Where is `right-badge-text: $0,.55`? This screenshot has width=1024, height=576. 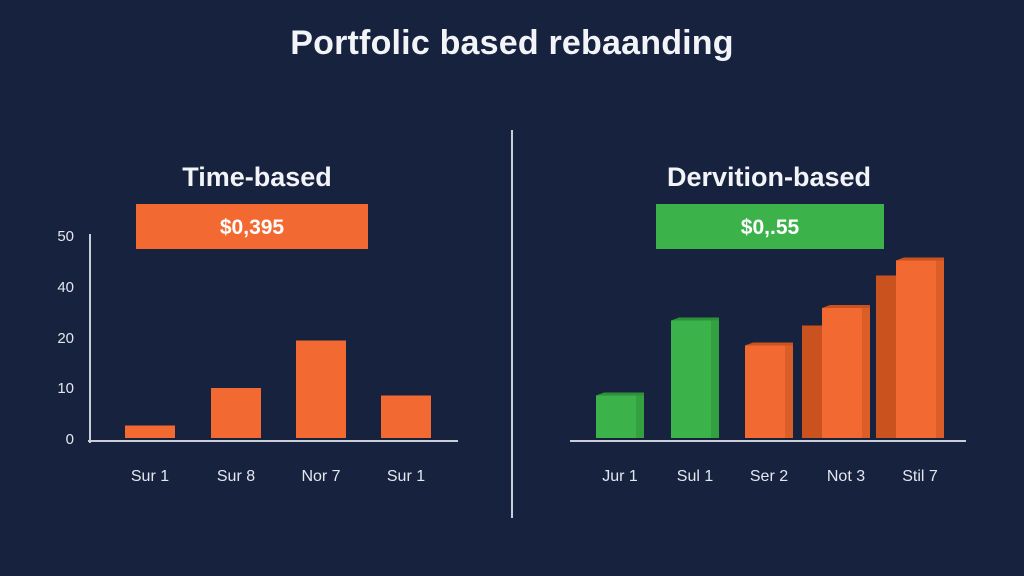
right-badge-text: $0,.55 is located at coordinates (770, 227).